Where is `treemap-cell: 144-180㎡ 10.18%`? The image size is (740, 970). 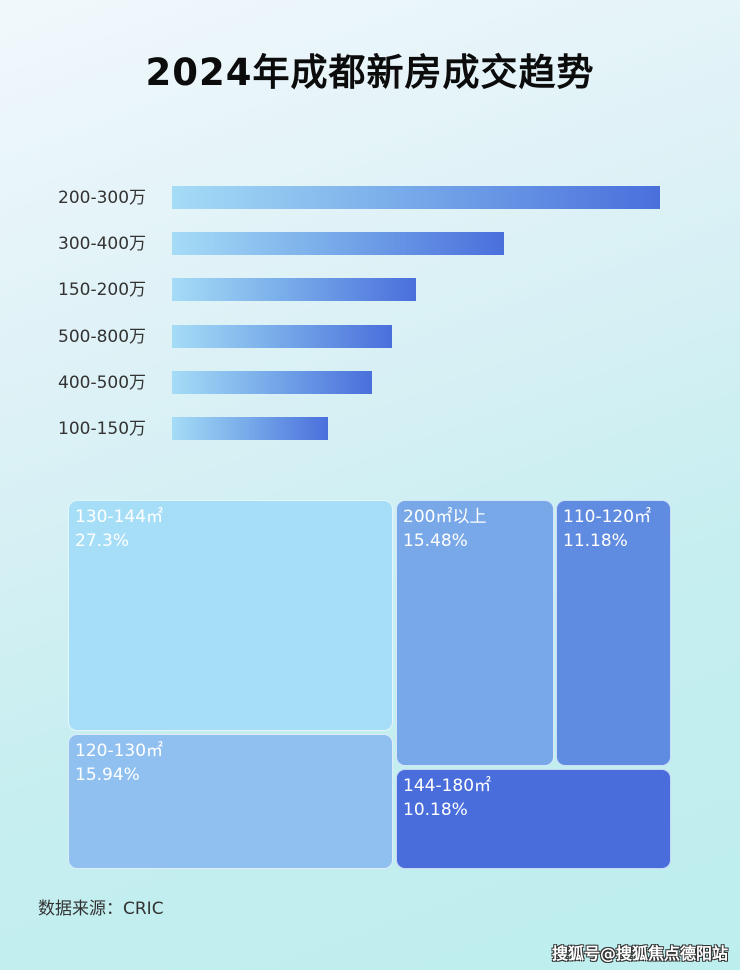
treemap-cell: 144-180㎡ 10.18% is located at coordinates (533, 819).